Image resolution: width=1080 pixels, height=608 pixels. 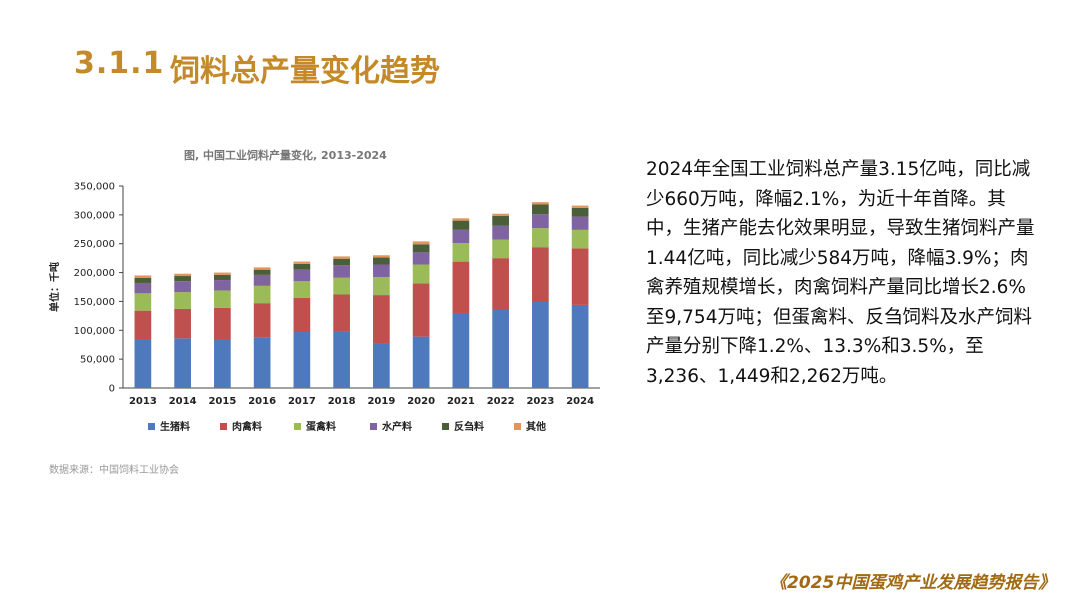 What do you see at coordinates (342, 401) in the screenshot?
I see `x-tick-label: 2018` at bounding box center [342, 401].